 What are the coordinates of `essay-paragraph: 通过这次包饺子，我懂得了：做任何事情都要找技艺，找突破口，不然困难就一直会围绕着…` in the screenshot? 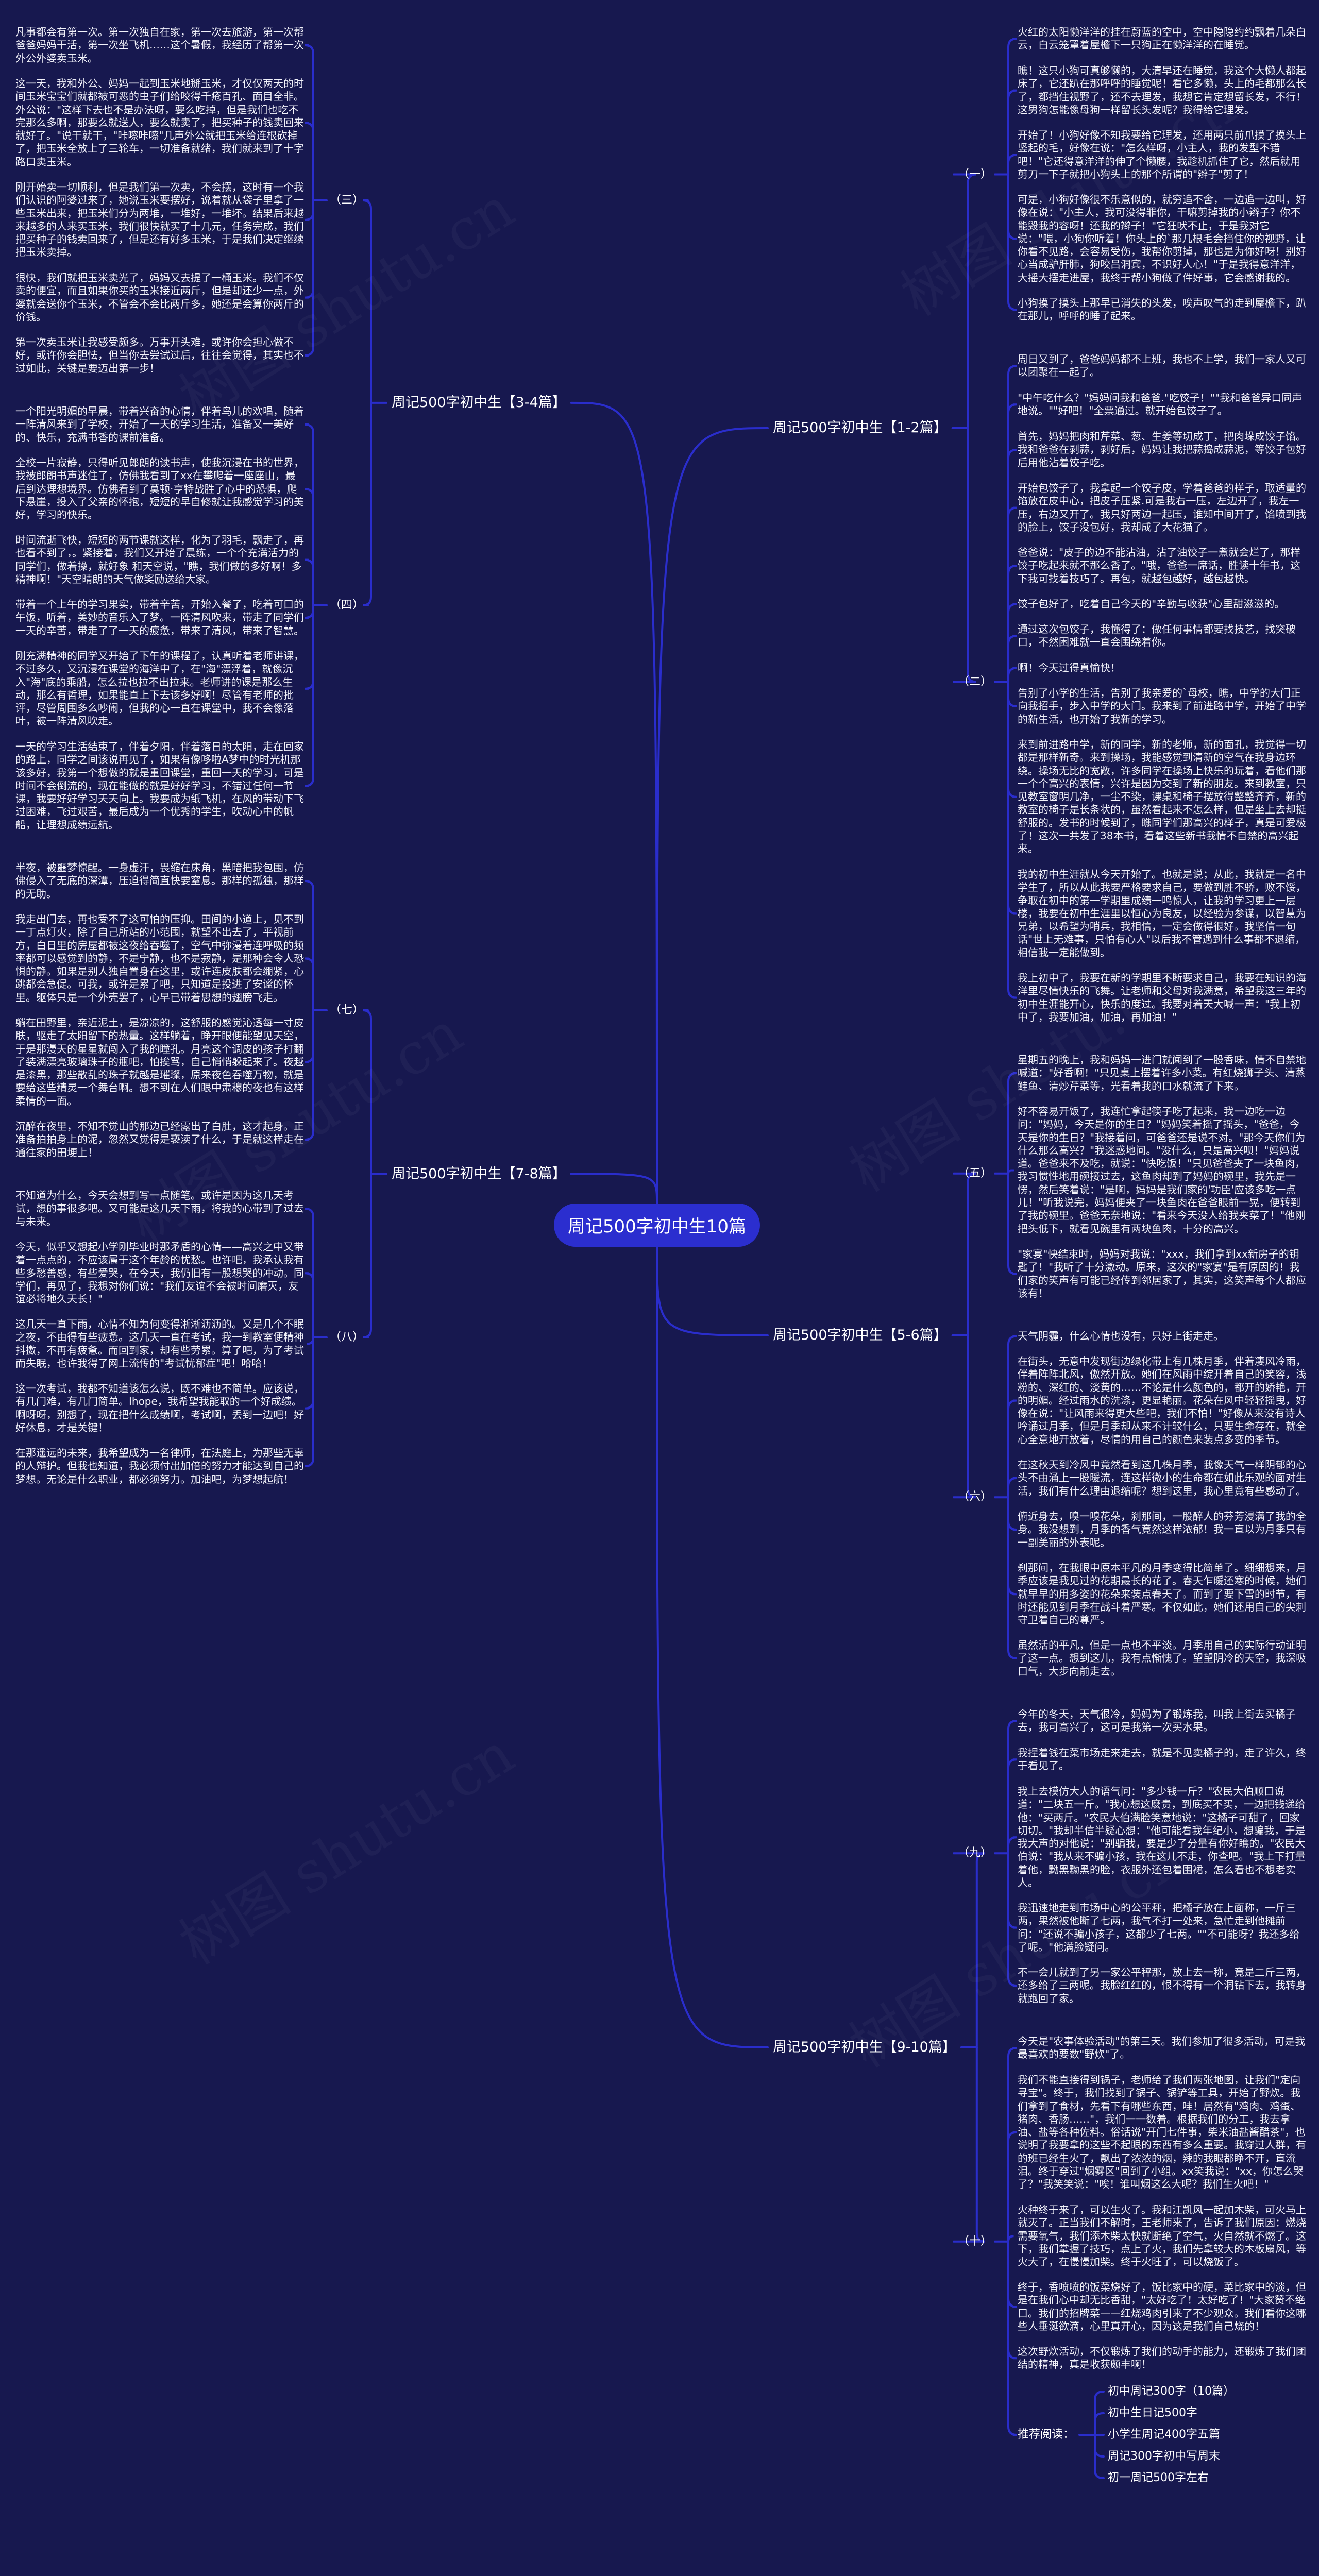 It's located at (1157, 636).